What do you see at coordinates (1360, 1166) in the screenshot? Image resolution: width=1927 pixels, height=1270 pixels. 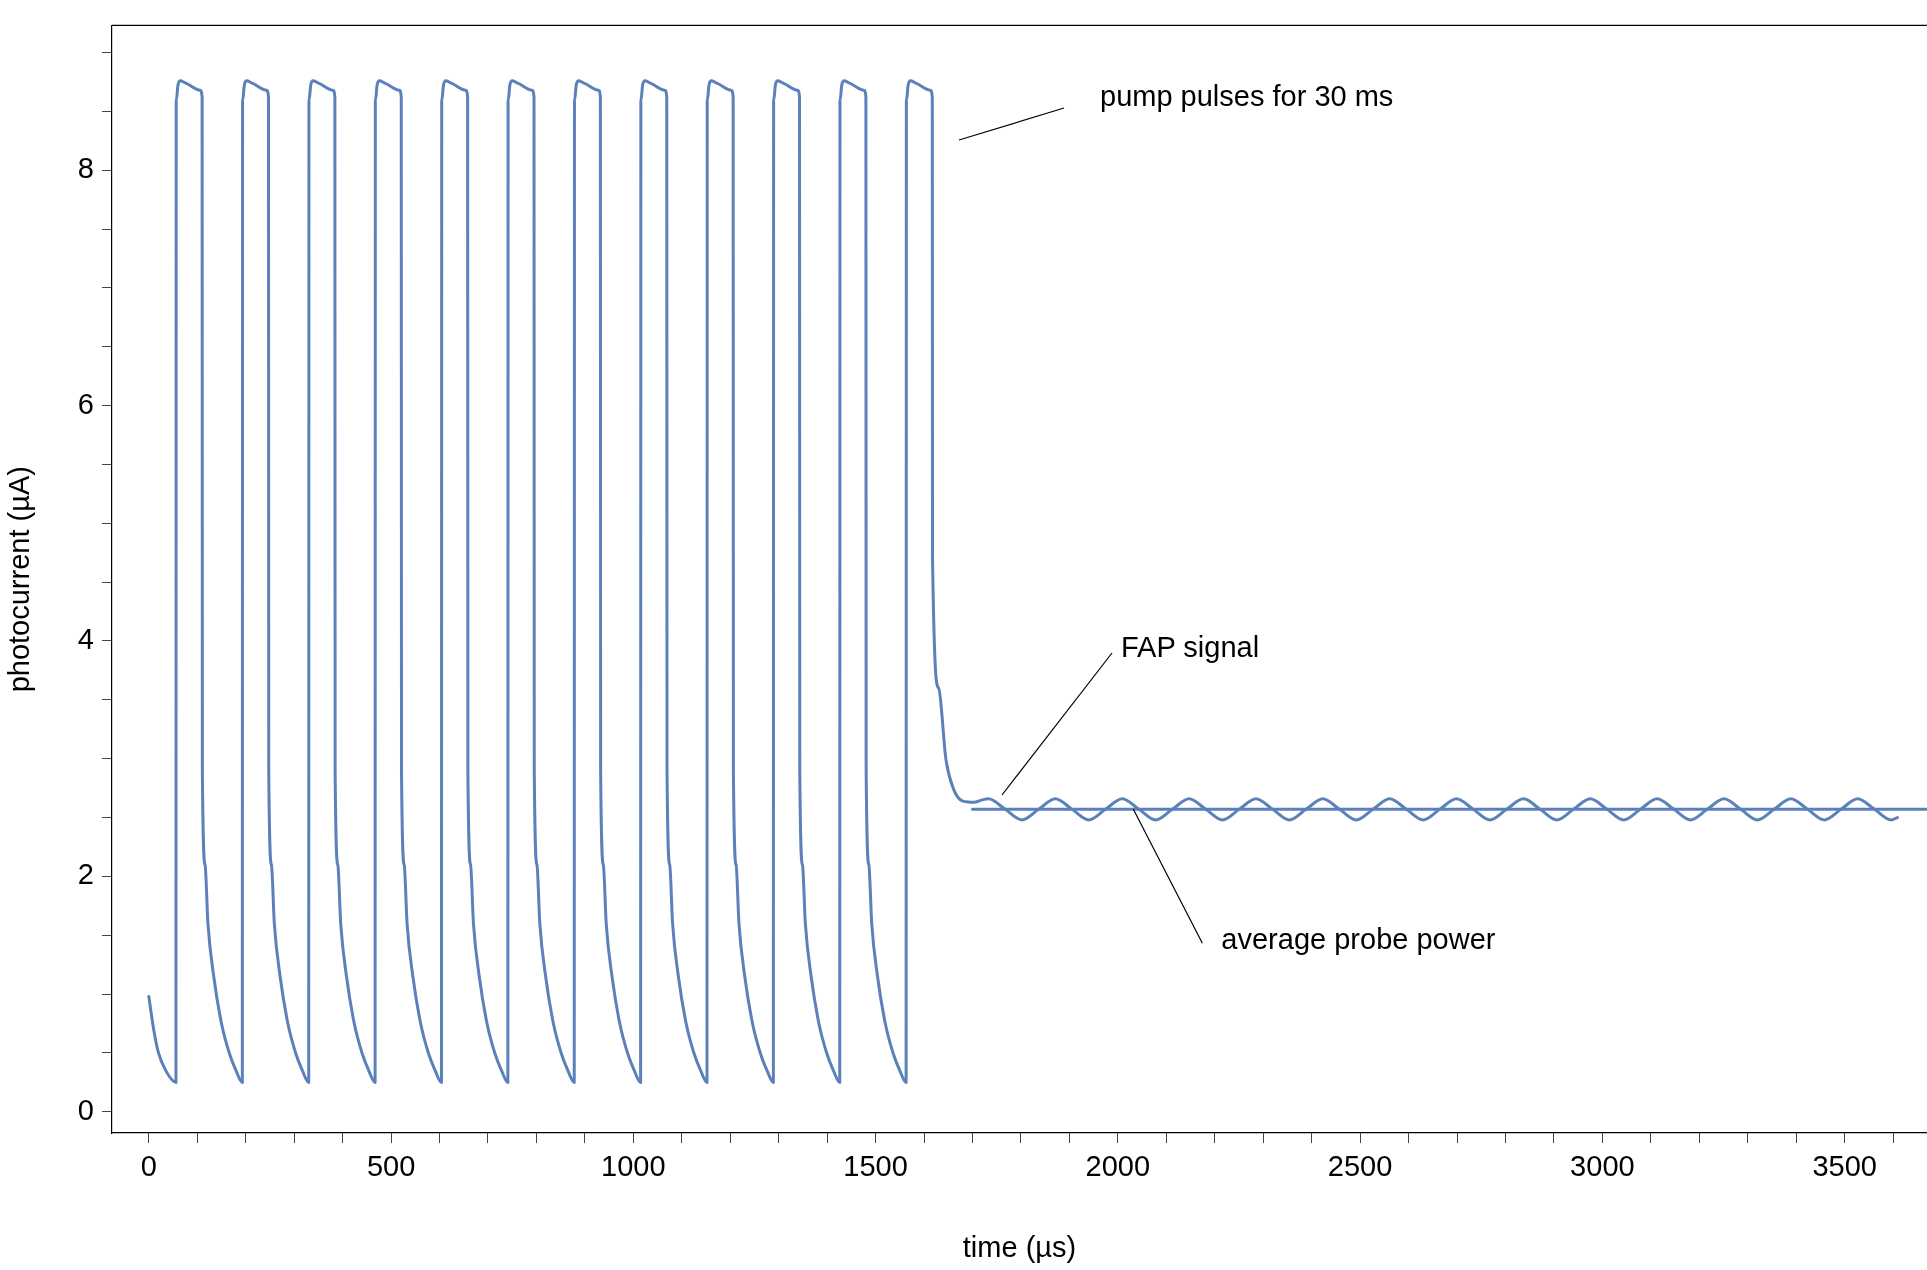 I see `x-tick-label: 2500` at bounding box center [1360, 1166].